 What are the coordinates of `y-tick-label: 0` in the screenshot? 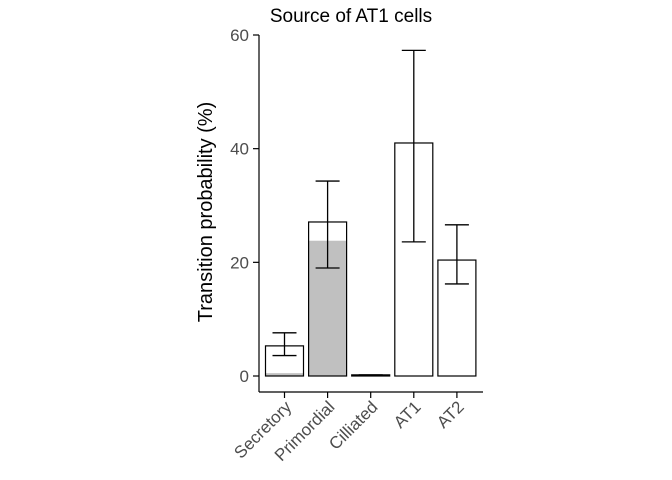 It's located at (244, 376).